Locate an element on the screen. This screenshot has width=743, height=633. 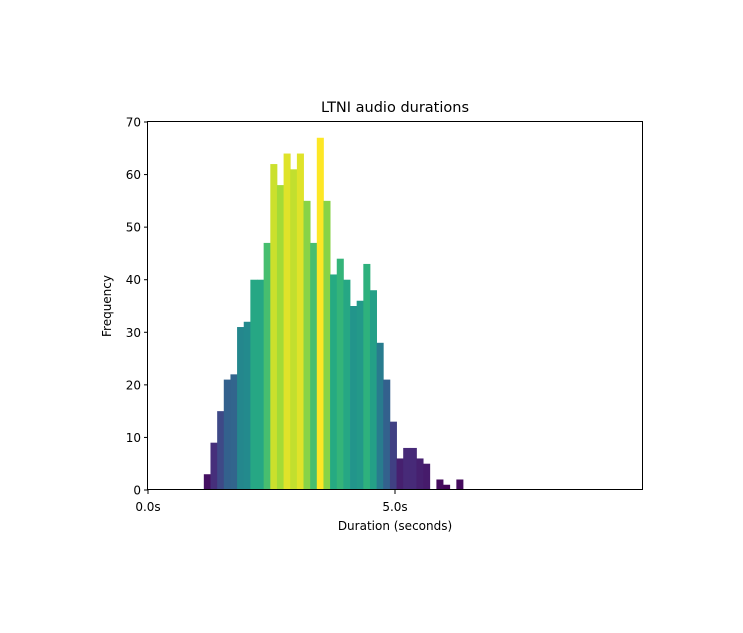
y-tick-label: 10 is located at coordinates (133, 438).